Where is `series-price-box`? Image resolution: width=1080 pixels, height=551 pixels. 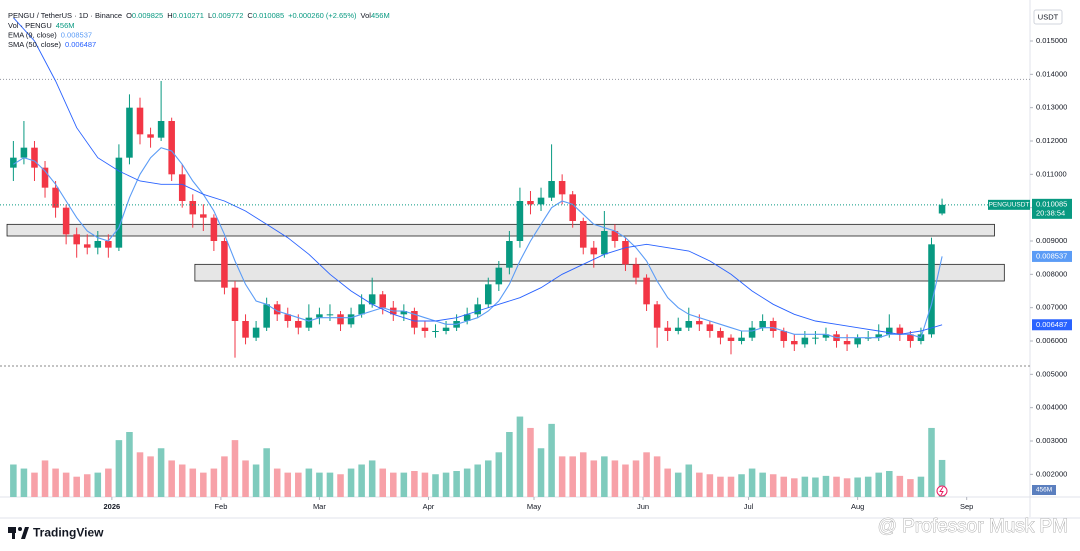
series-price-box is located at coordinates (1052, 325).